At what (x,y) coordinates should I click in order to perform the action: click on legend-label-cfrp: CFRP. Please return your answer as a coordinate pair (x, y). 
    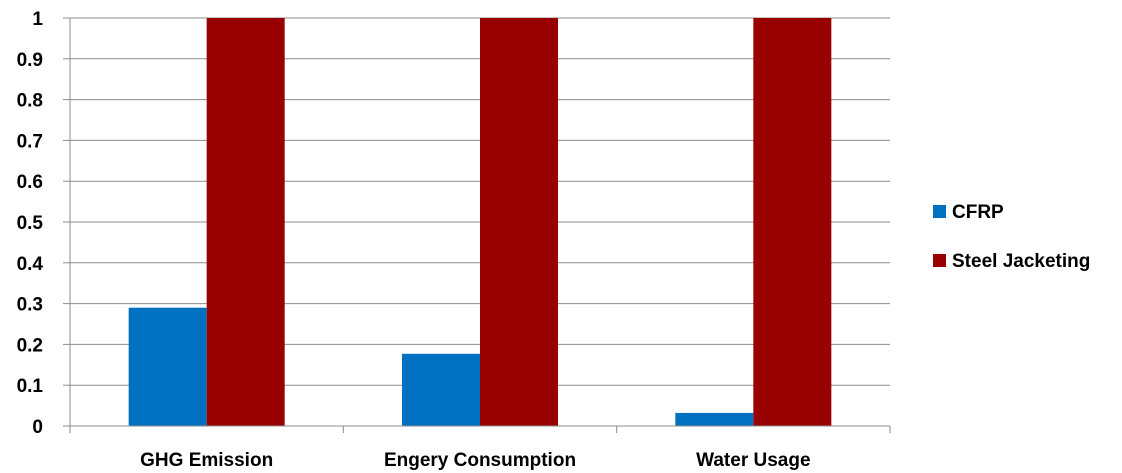
    Looking at the image, I should click on (978, 212).